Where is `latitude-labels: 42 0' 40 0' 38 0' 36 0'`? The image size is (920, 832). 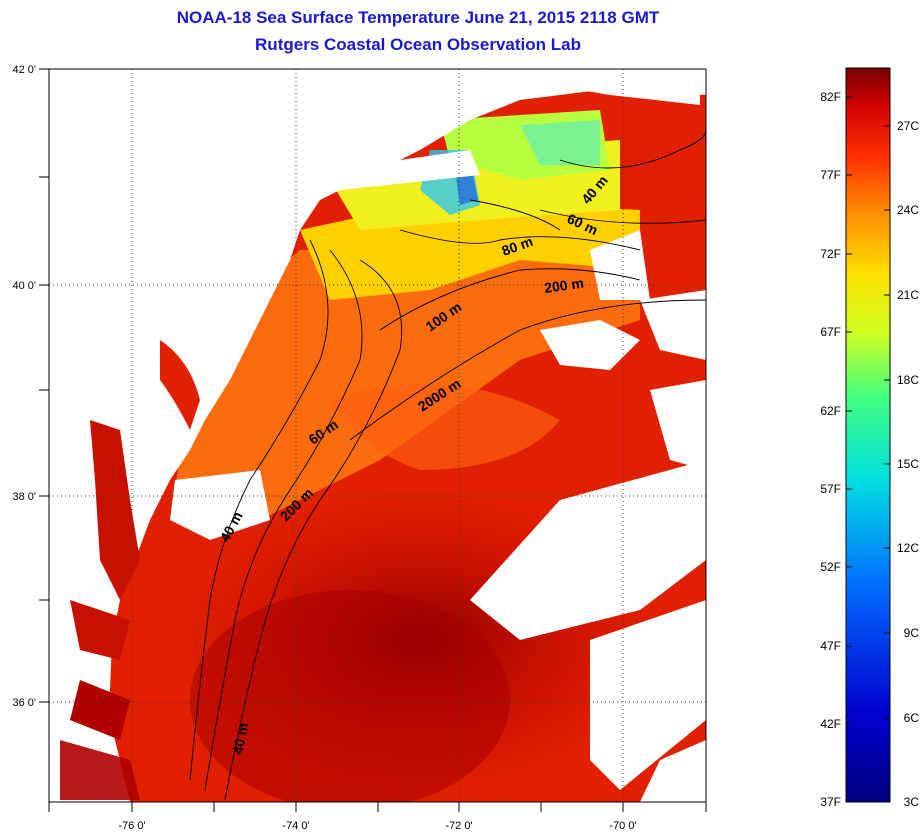 latitude-labels: 42 0' 40 0' 38 0' 36 0' is located at coordinates (24, 386).